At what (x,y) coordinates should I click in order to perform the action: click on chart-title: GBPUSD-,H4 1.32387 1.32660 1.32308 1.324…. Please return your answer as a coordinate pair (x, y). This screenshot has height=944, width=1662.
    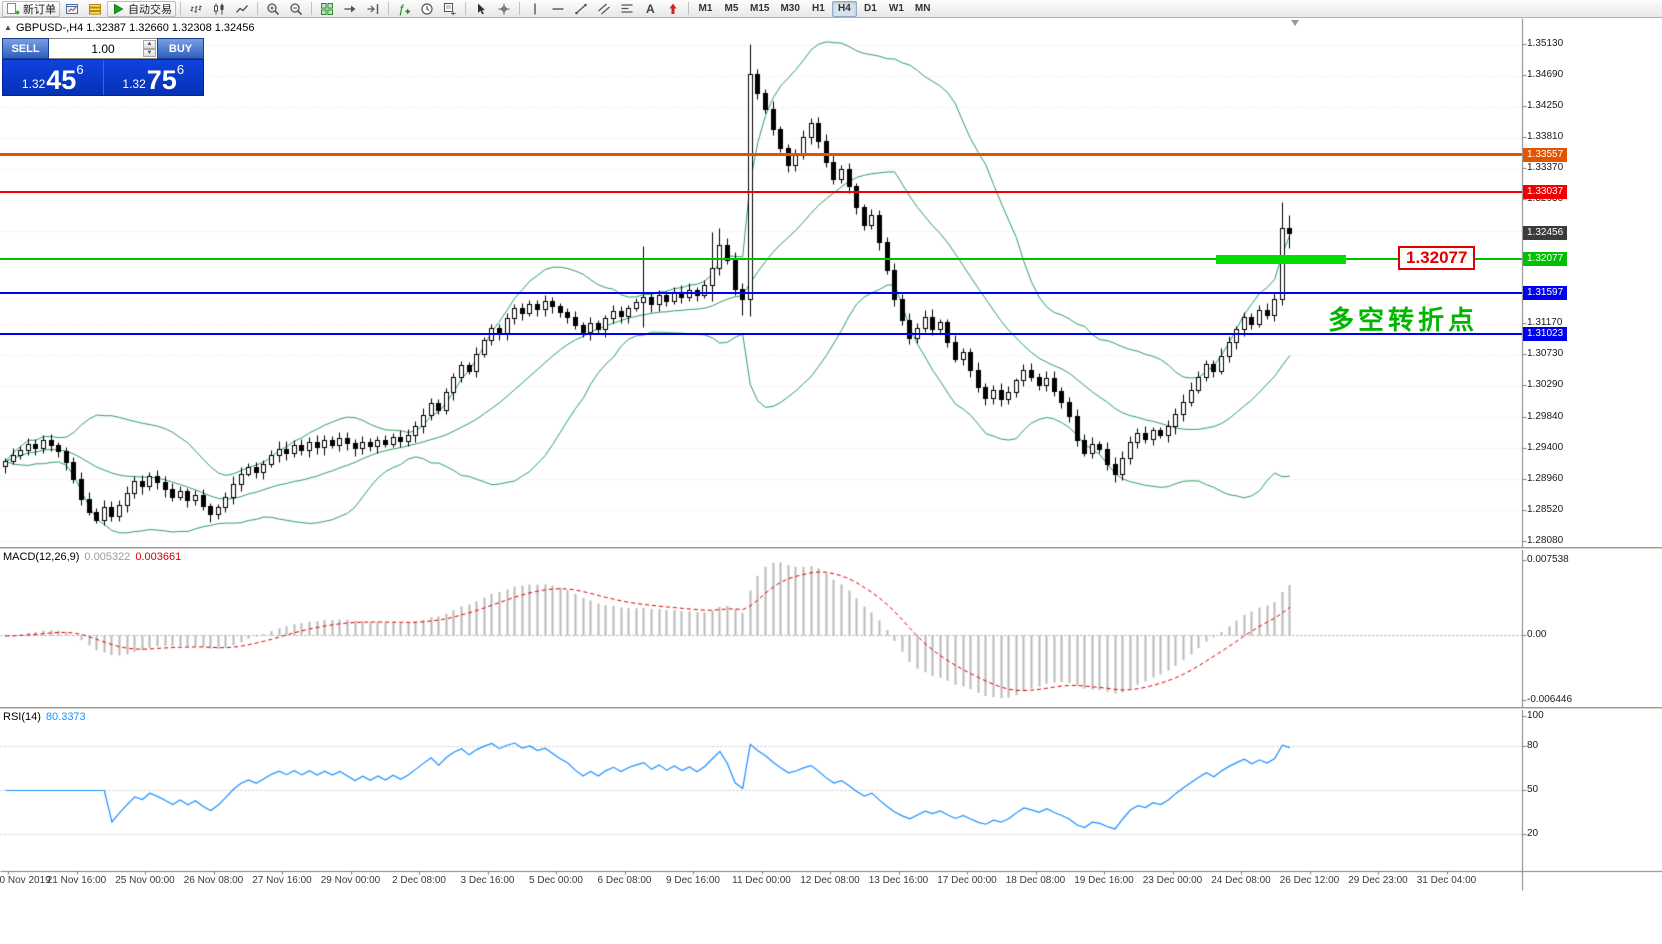
    Looking at the image, I should click on (135, 28).